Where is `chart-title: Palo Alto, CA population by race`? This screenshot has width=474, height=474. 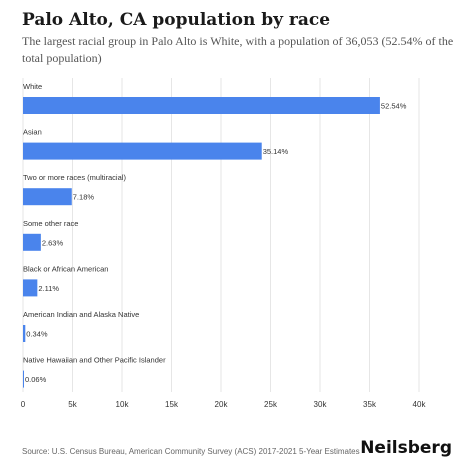
chart-title: Palo Alto, CA population by race is located at coordinates (176, 20).